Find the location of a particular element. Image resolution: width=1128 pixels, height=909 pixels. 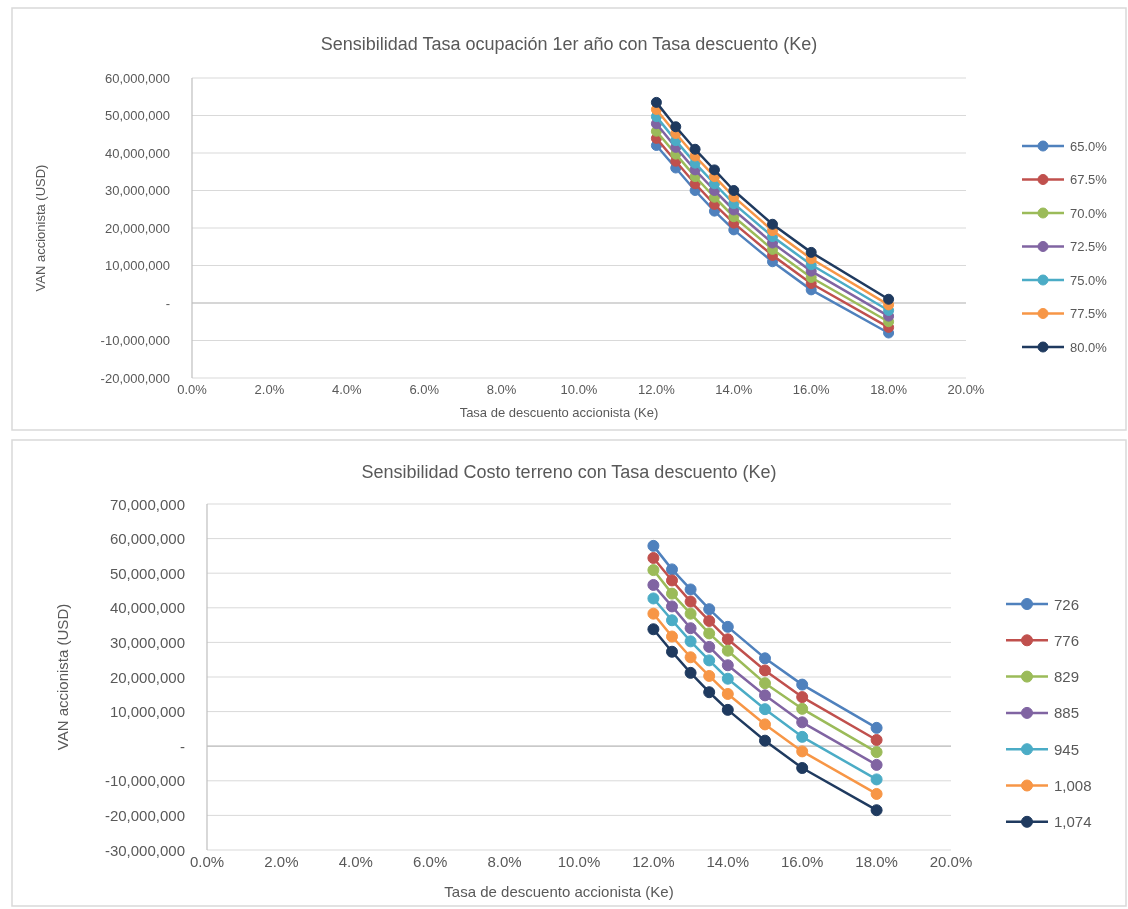

x-tick-label: 4.0% is located at coordinates (355, 862).